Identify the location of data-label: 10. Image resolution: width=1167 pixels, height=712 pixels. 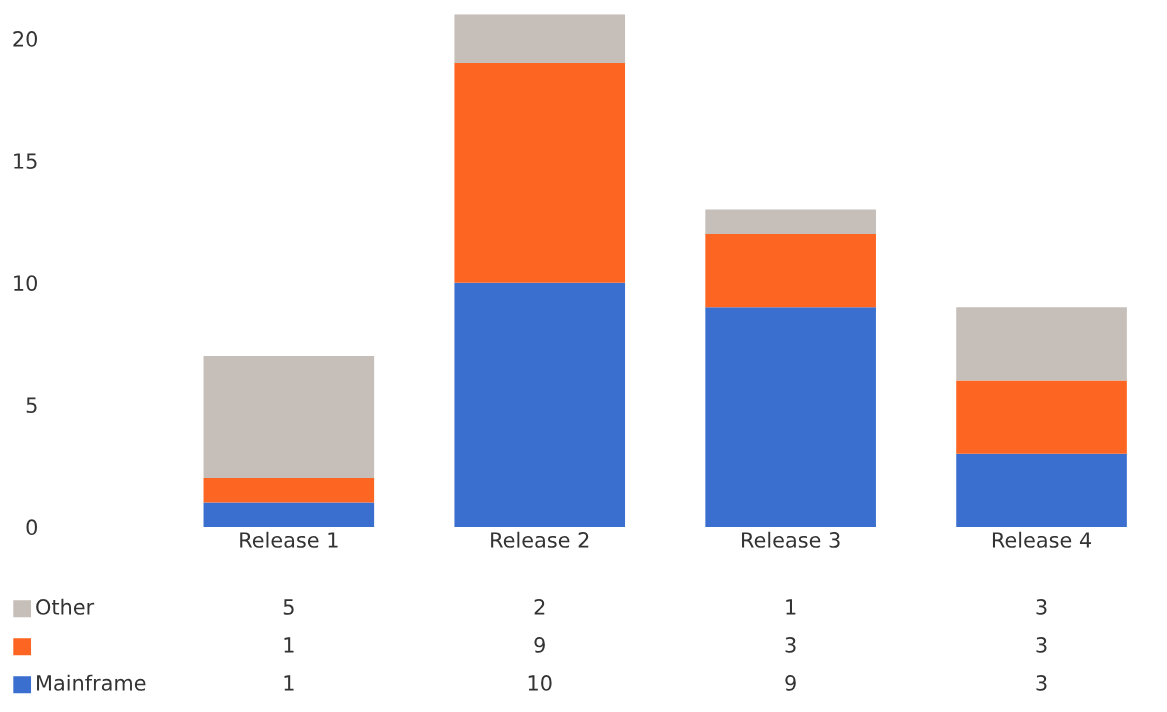
(540, 683).